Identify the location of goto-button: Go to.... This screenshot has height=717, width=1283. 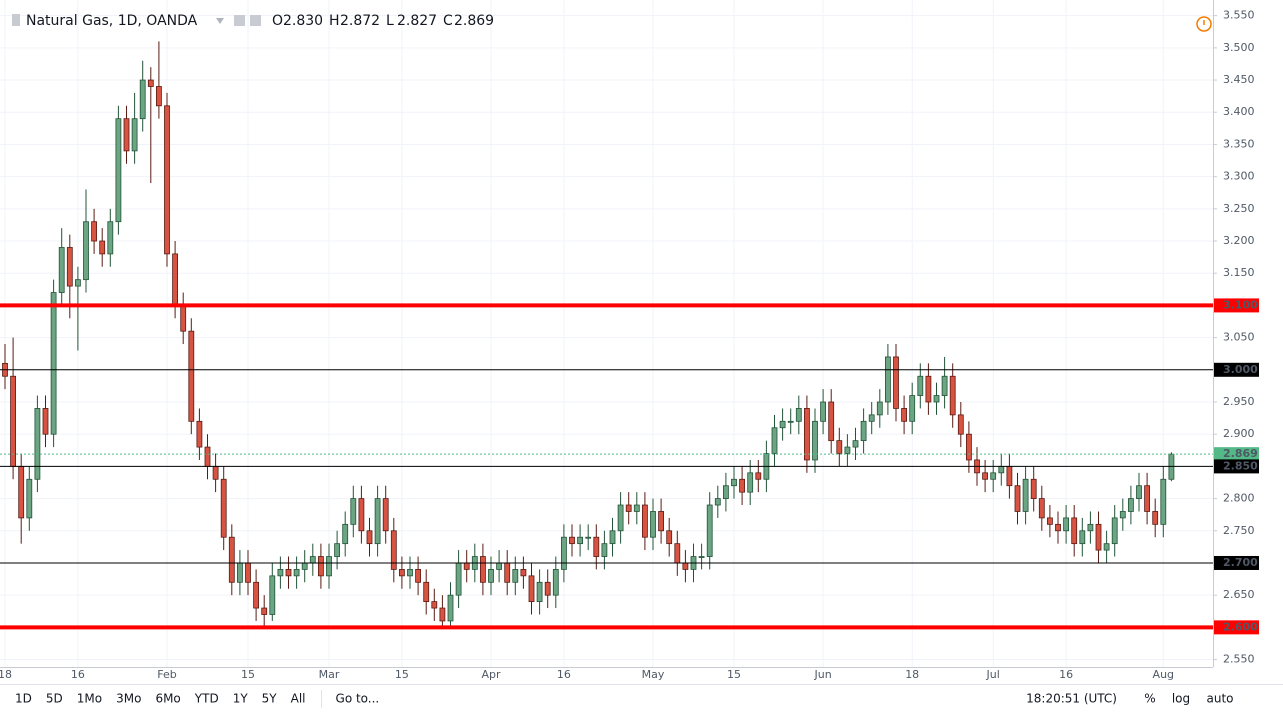
(358, 699).